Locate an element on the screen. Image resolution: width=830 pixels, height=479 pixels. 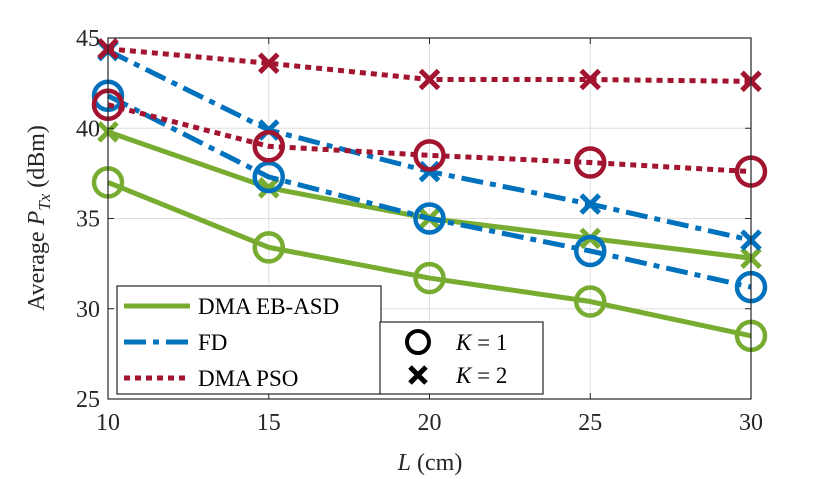
y-axis-label: Average PTx (dBm) is located at coordinates (39, 218).